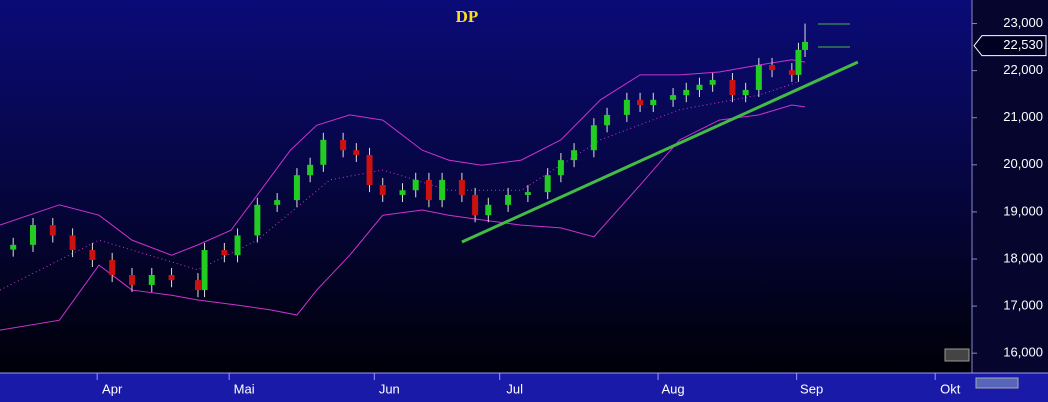 The height and width of the screenshot is (402, 1048). What do you see at coordinates (1023, 116) in the screenshot?
I see `y-tick-label: 21,000` at bounding box center [1023, 116].